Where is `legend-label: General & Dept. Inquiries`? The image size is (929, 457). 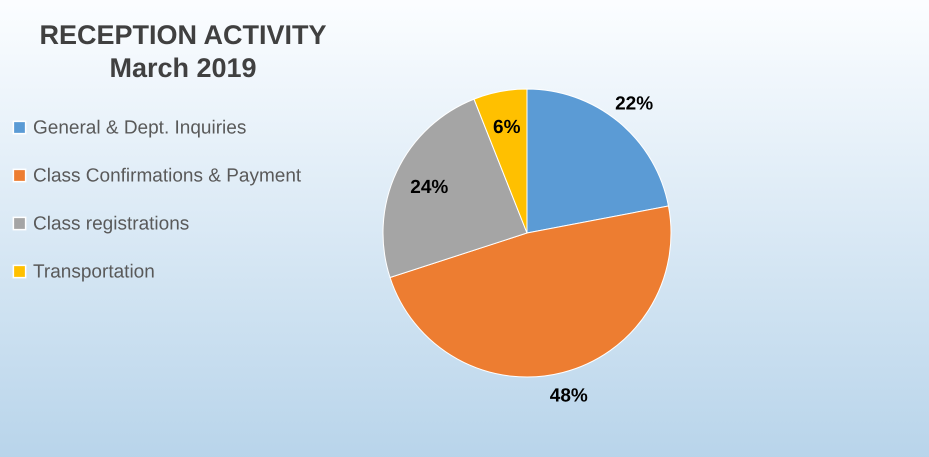 legend-label: General & Dept. Inquiries is located at coordinates (139, 128).